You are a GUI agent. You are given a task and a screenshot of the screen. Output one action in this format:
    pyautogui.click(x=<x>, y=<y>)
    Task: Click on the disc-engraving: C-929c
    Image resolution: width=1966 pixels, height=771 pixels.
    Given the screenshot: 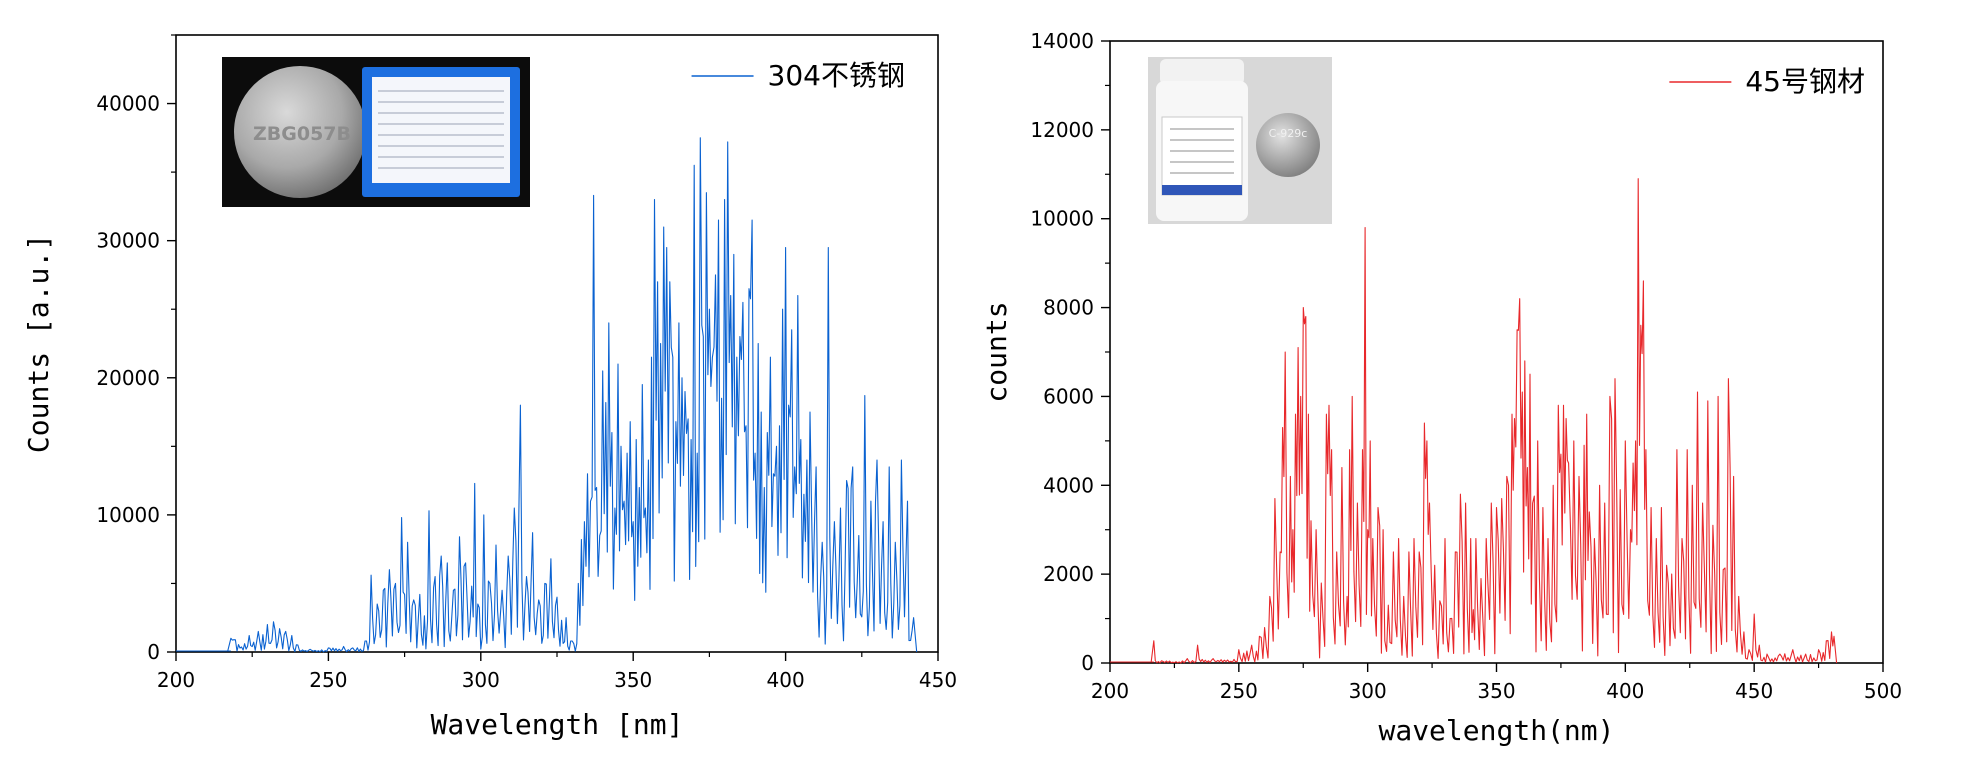 What is the action you would take?
    pyautogui.click(x=1288, y=133)
    